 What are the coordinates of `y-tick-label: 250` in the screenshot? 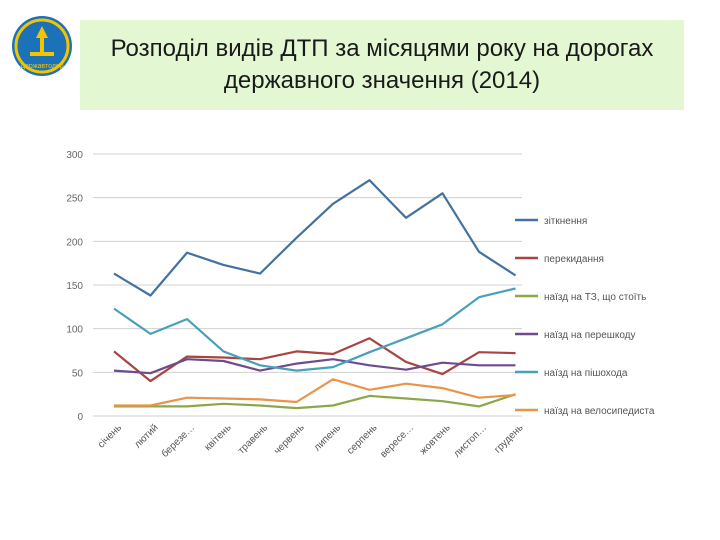 It's located at (74, 199).